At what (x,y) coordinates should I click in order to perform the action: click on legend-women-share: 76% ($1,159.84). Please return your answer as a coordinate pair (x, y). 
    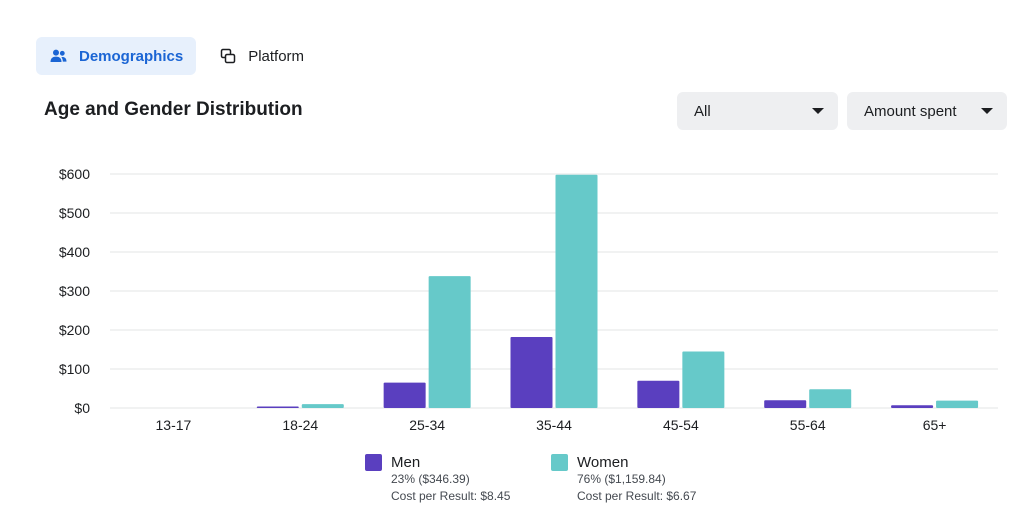
    Looking at the image, I should click on (621, 479).